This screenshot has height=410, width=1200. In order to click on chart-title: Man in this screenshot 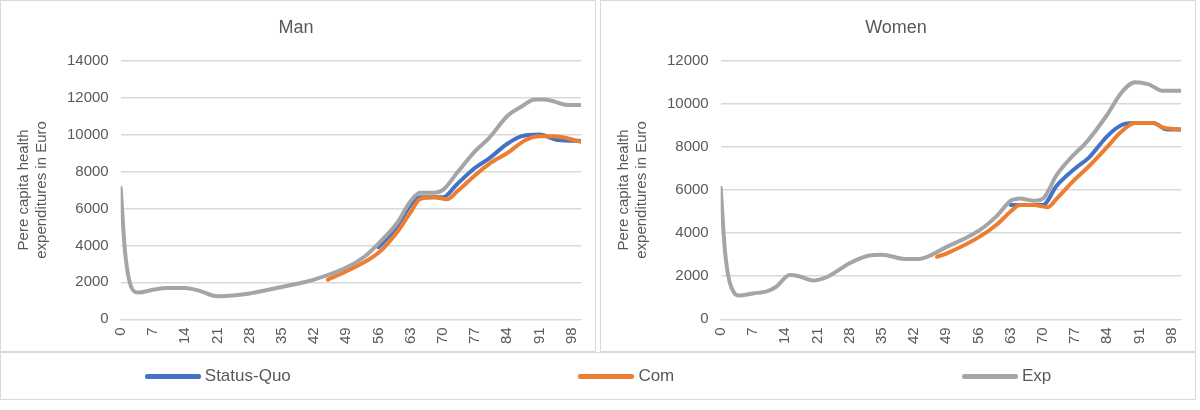, I will do `click(296, 26)`.